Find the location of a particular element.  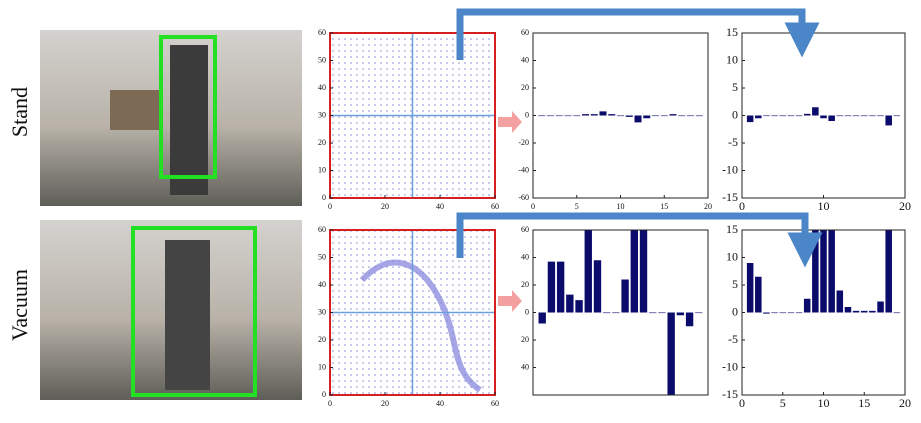

chart: 0 10 20 30 40 50 60 0 20 40 60 is located at coordinates (408, 316).